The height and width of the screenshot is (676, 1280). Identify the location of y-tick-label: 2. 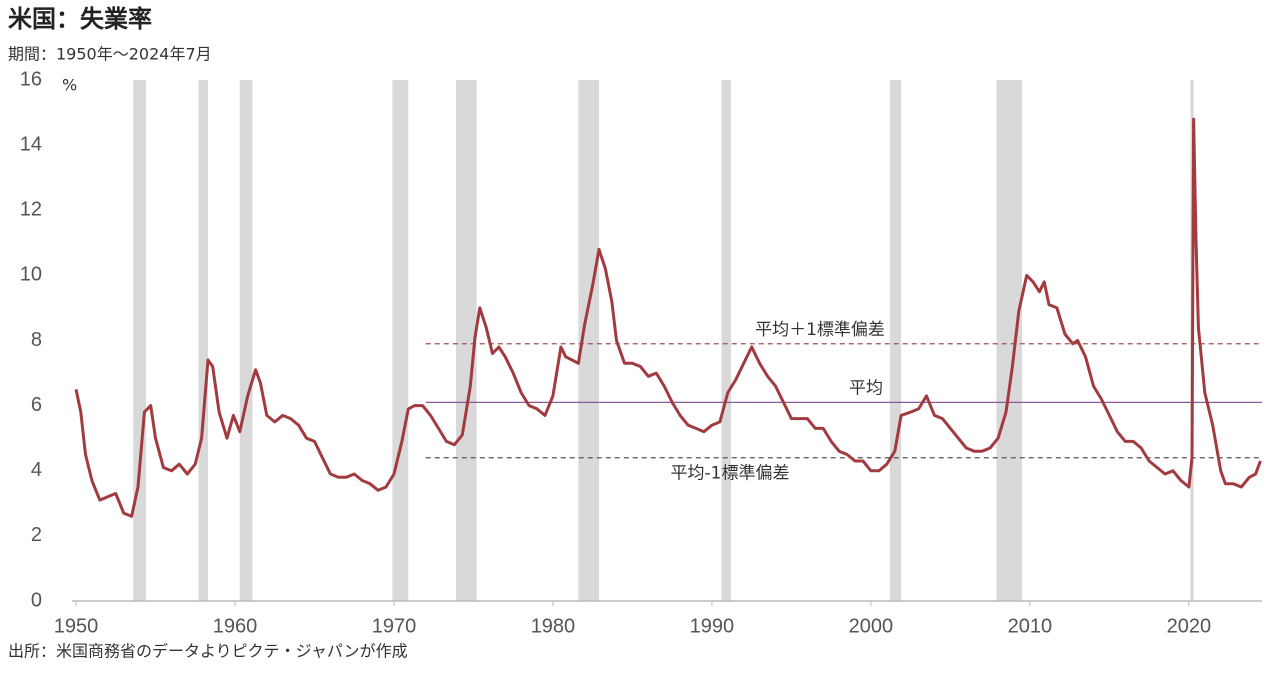
(36, 535).